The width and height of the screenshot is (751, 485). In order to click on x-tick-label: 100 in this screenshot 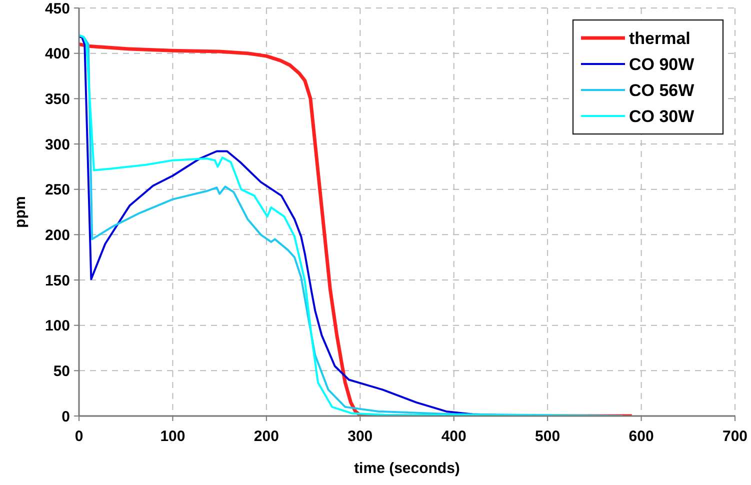, I will do `click(173, 436)`.